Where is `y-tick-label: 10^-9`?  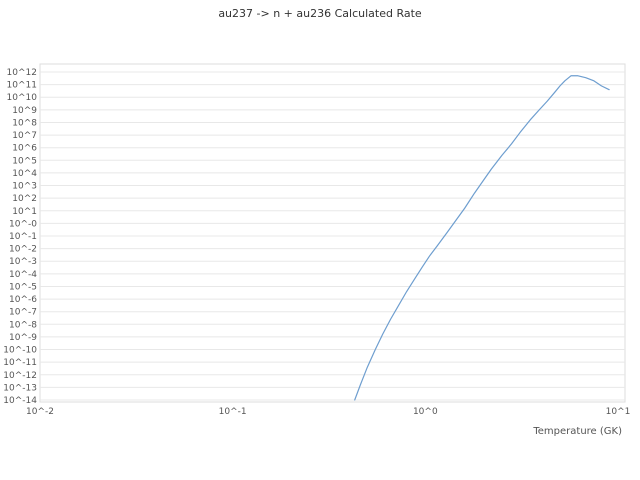 y-tick-label: 10^-9 is located at coordinates (23, 338).